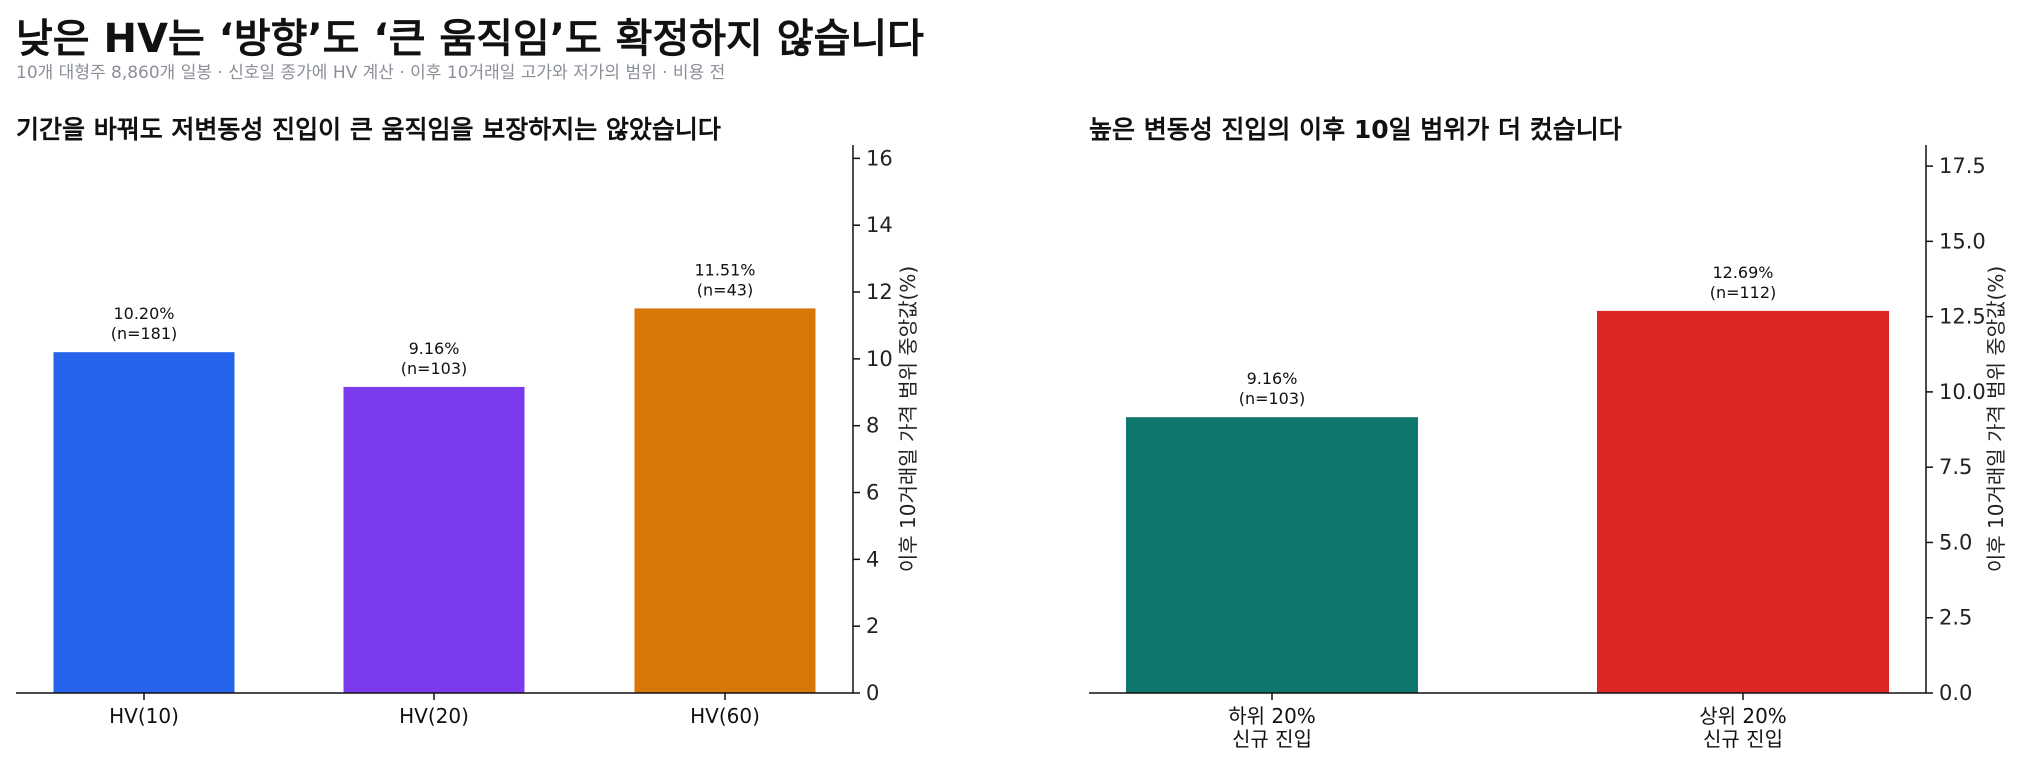 This screenshot has width=2029, height=764. Describe the element at coordinates (434, 368) in the screenshot. I see `left-bar-n-label-1: (n=103)` at that location.